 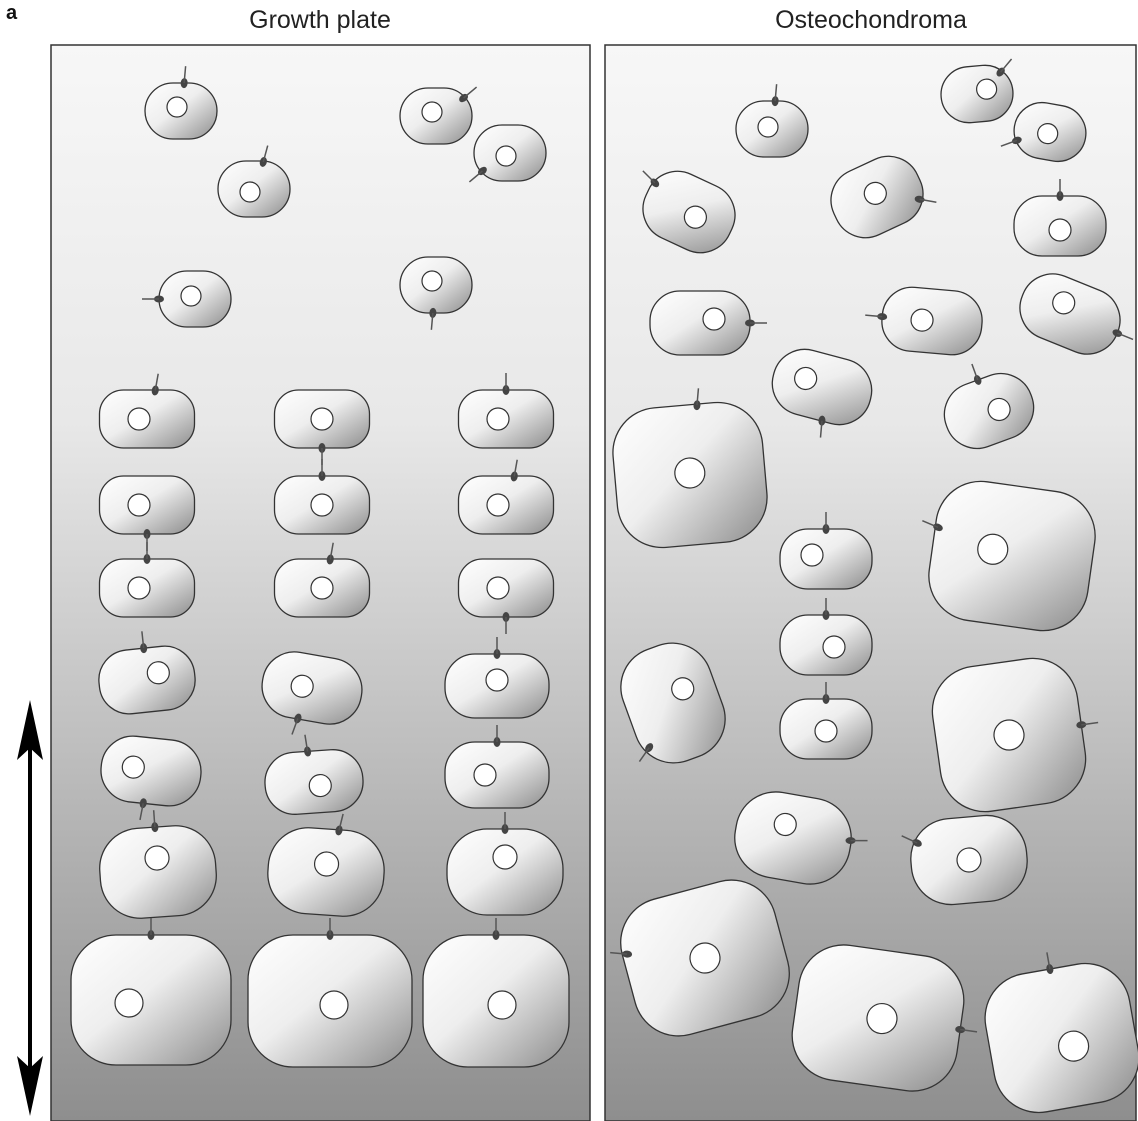 I want to click on growth-plate-title: Growth plate, so click(x=320, y=20).